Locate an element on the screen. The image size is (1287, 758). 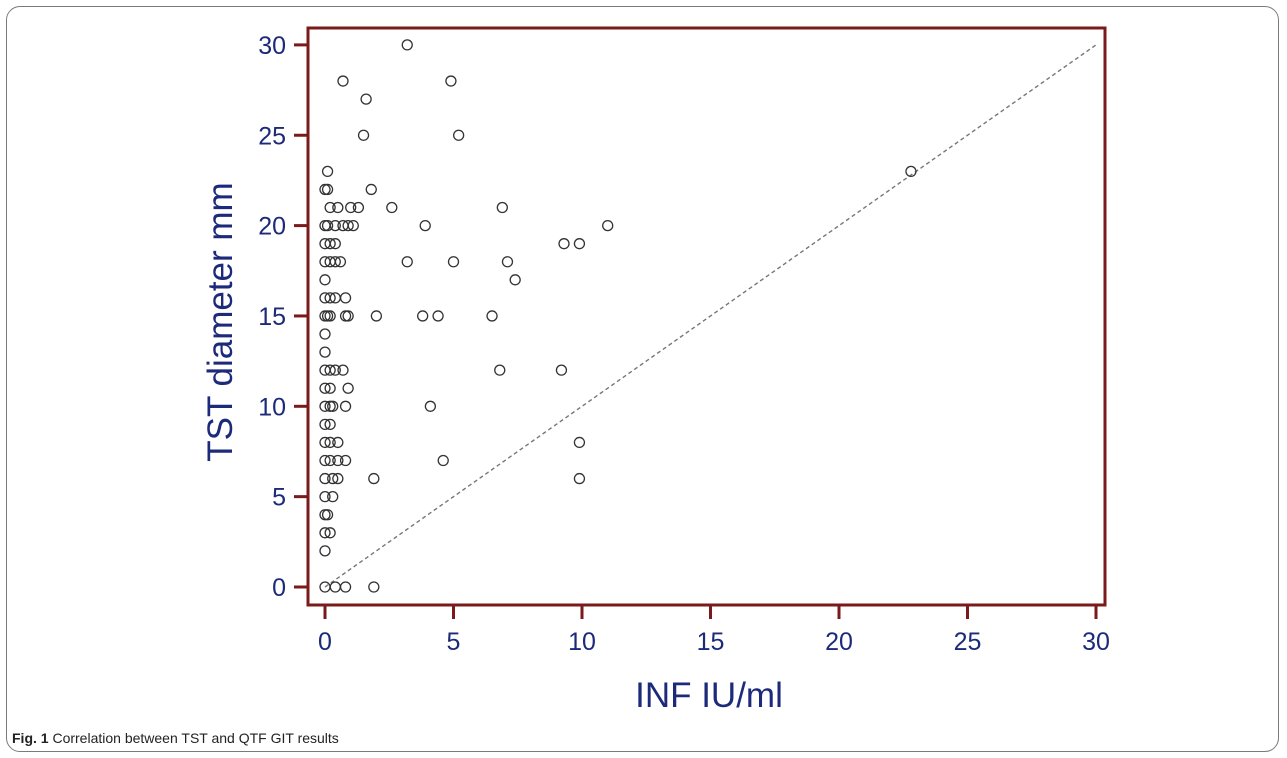
x-tick-label: 0 is located at coordinates (325, 642).